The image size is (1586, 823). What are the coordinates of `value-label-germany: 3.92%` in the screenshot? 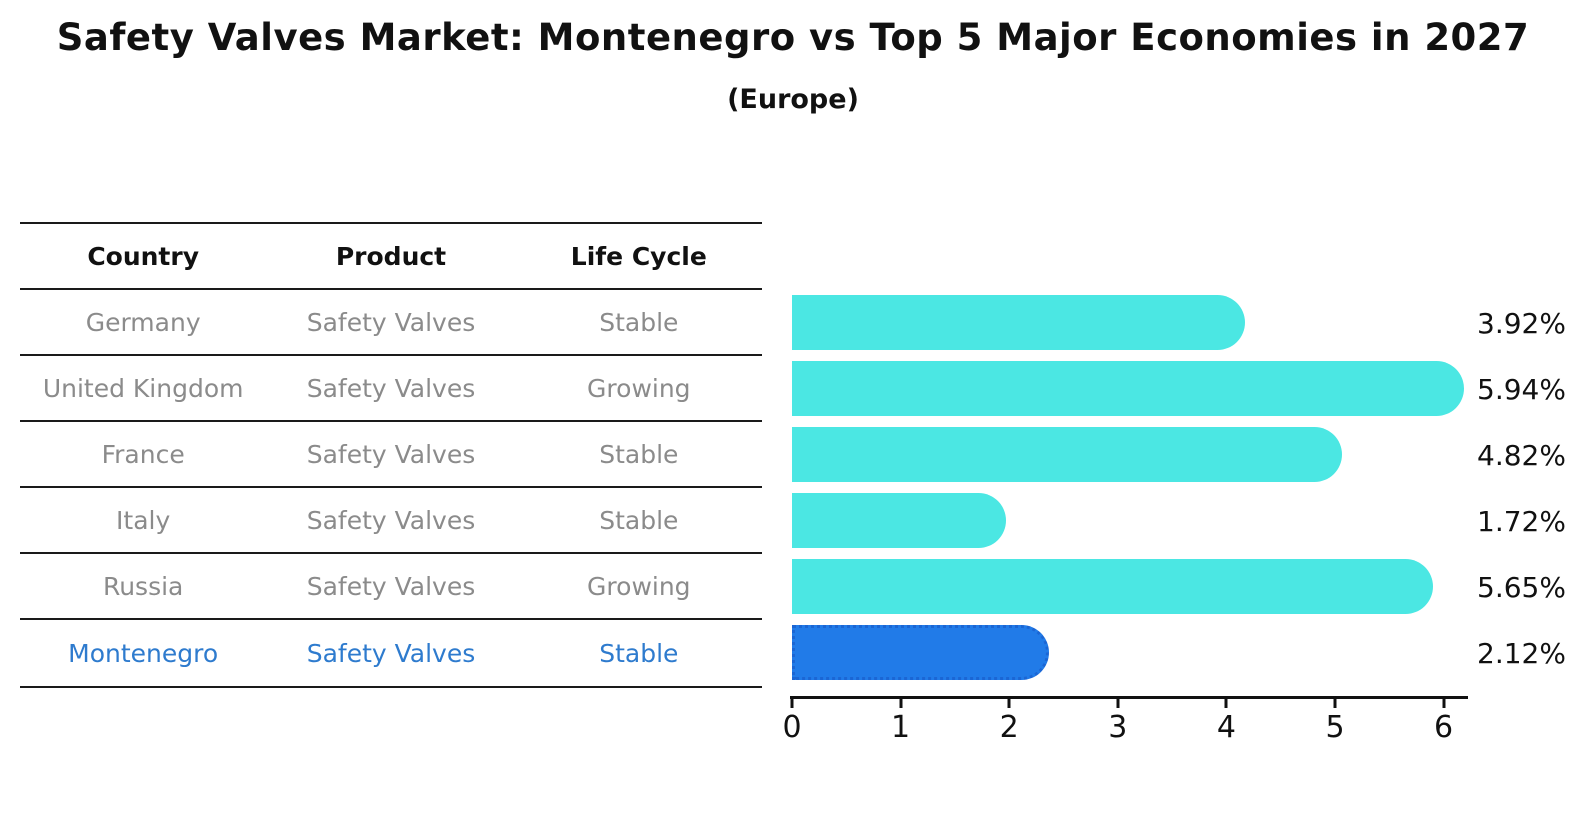 It's located at (1521, 323).